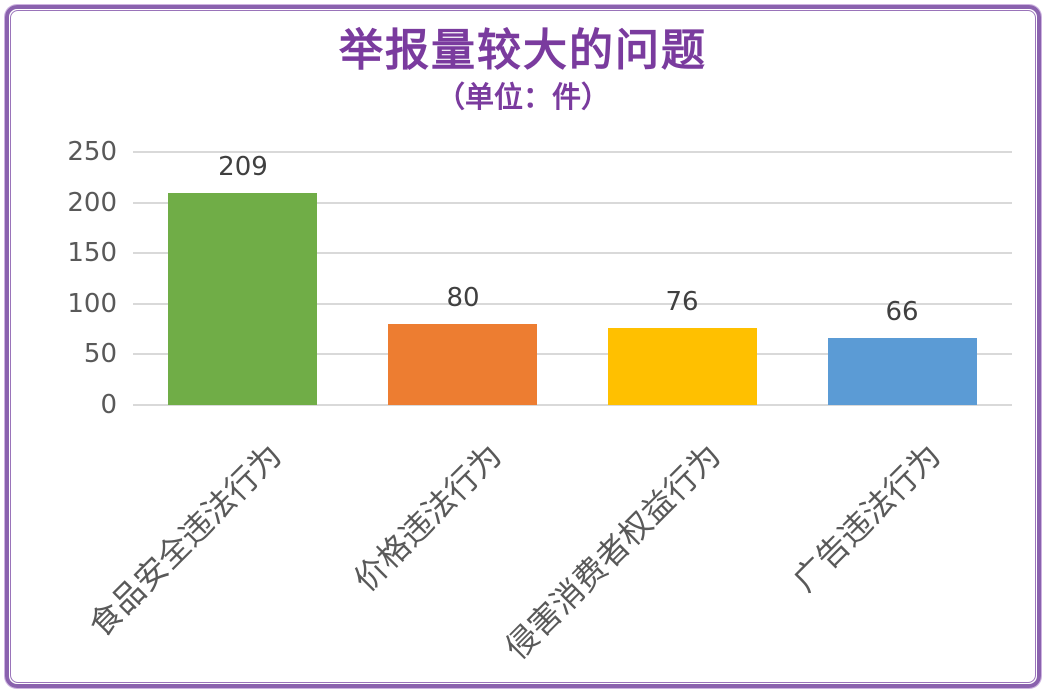 The width and height of the screenshot is (1046, 693). I want to click on category-label: 食品安全违法行为, so click(185, 540).